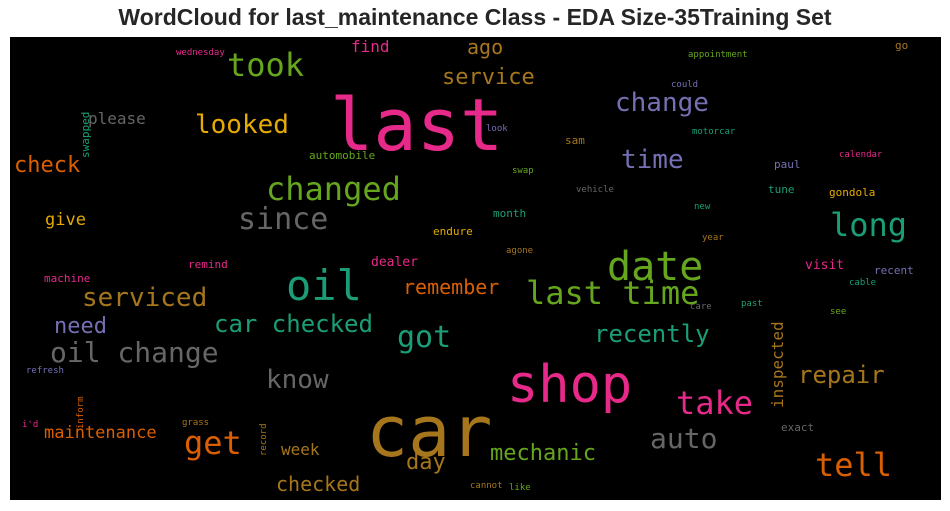 Image resolution: width=950 pixels, height=511 pixels. I want to click on word-mechanic: mechanic, so click(543, 453).